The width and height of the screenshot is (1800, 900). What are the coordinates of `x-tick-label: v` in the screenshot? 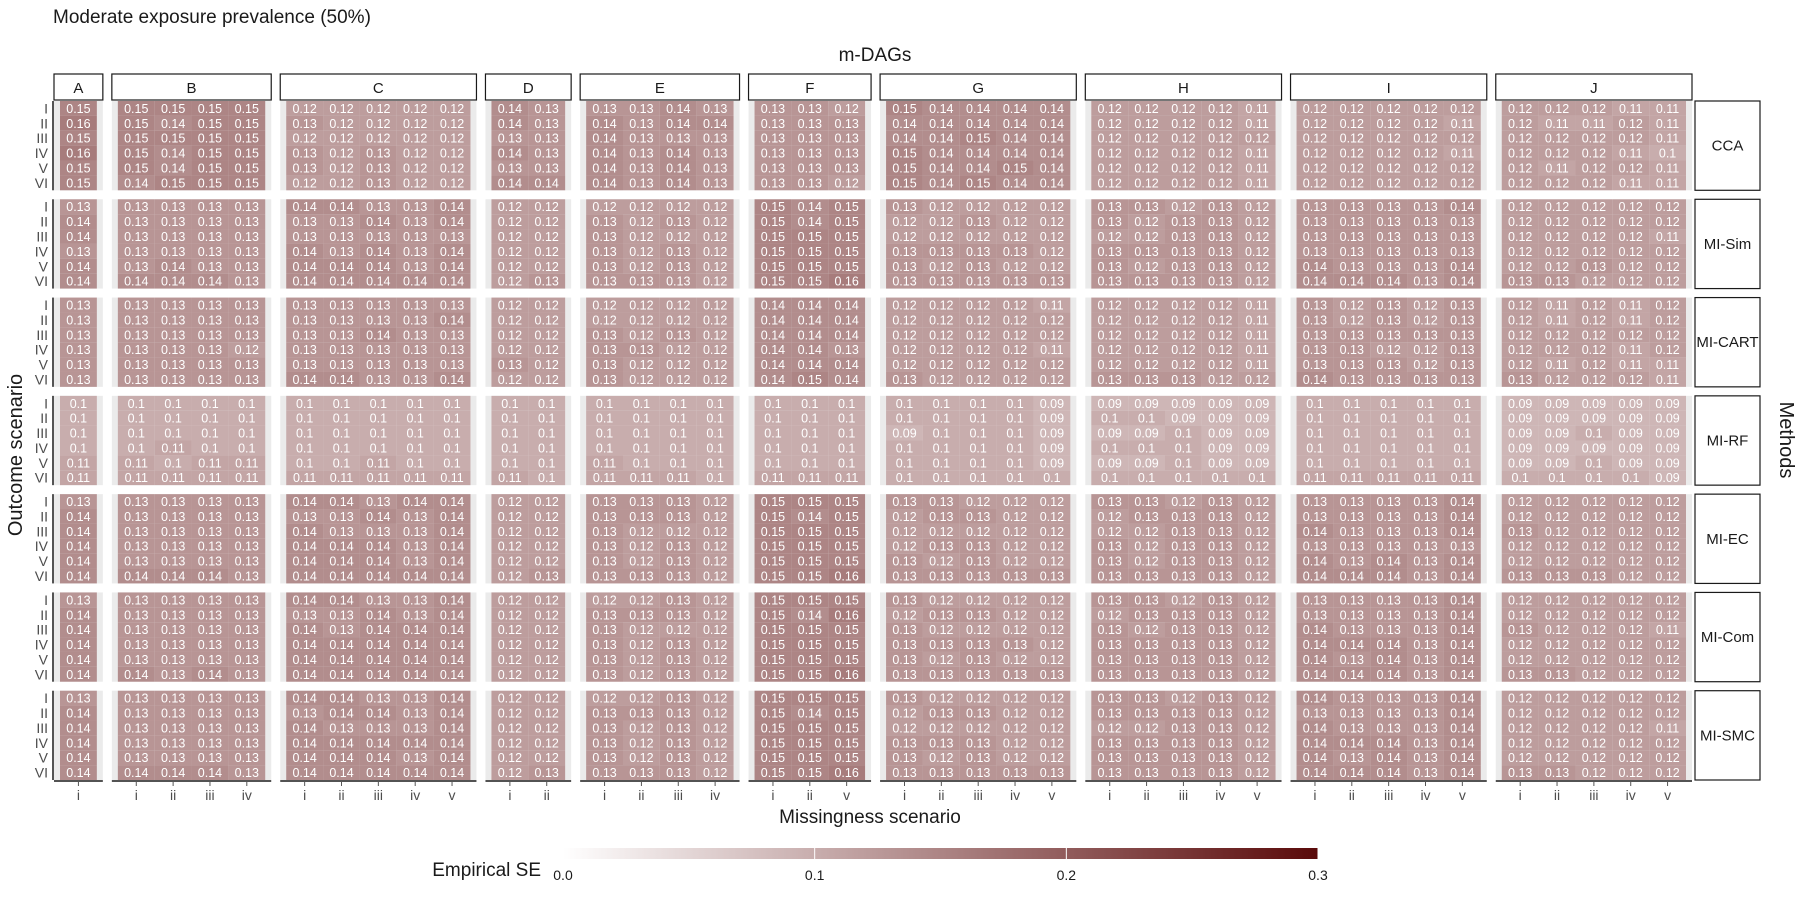 It's located at (1051, 795).